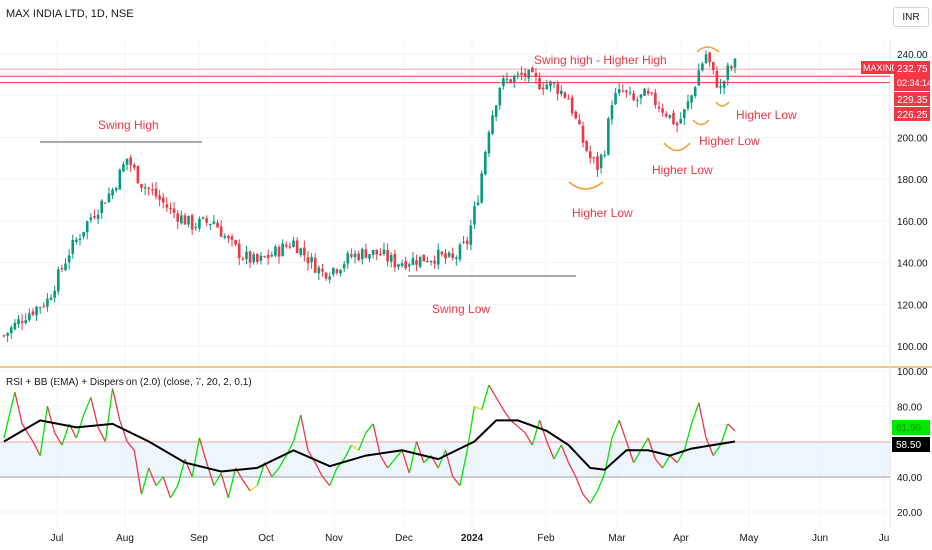 The width and height of the screenshot is (932, 550). What do you see at coordinates (912, 305) in the screenshot?
I see `price-axis-tick: 120.00` at bounding box center [912, 305].